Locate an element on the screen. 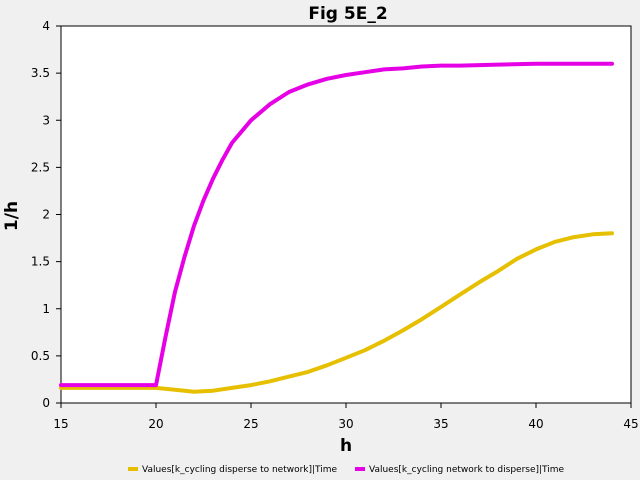 This screenshot has width=640, height=480. y-tick-label: 1.5 is located at coordinates (40, 262).